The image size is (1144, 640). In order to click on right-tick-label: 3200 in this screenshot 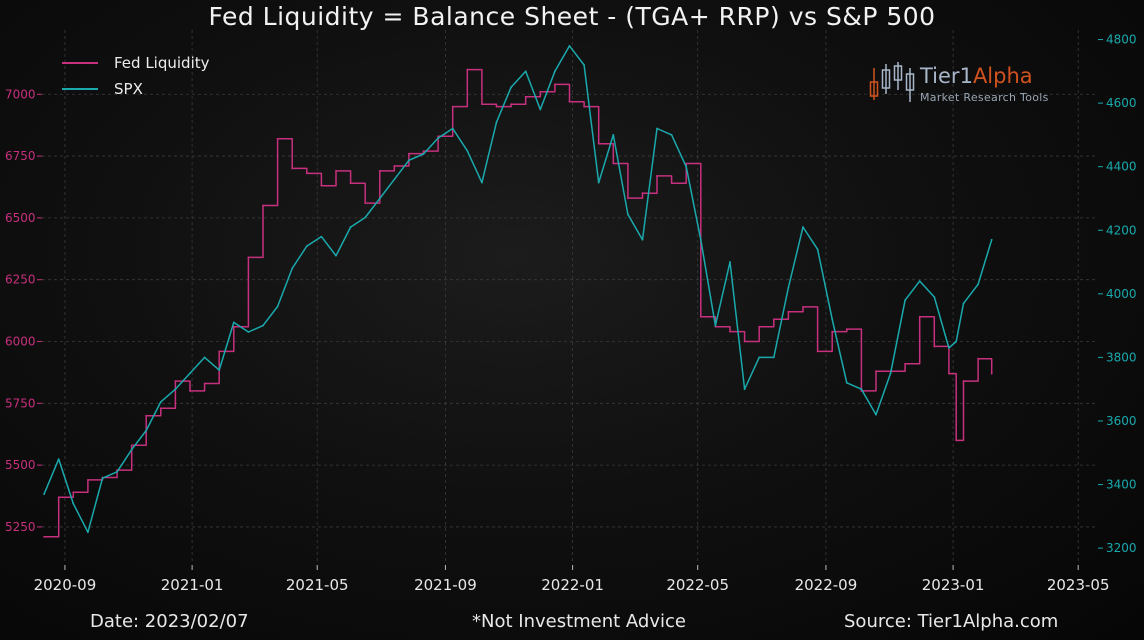, I will do `click(1121, 548)`.